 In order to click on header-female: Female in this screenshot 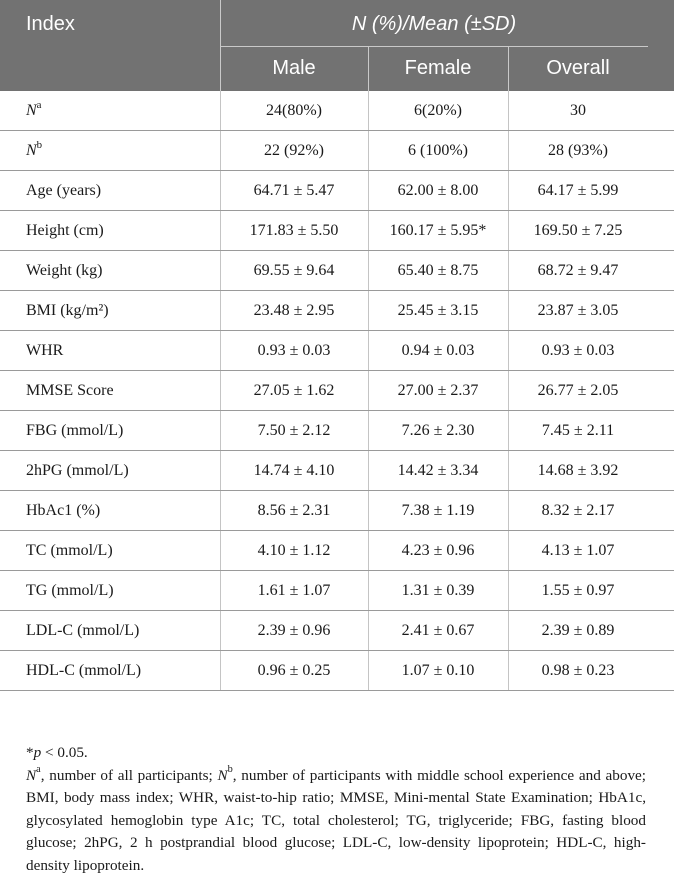, I will do `click(438, 68)`.